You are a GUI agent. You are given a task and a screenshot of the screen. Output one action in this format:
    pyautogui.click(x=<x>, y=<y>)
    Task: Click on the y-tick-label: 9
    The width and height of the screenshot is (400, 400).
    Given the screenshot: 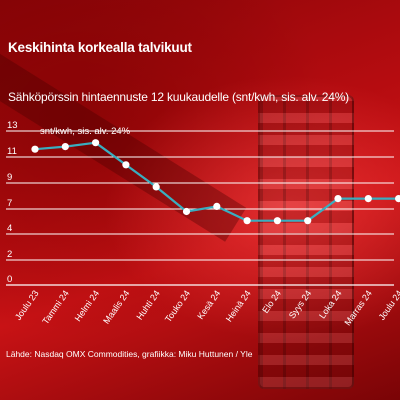 What is the action you would take?
    pyautogui.click(x=9, y=177)
    